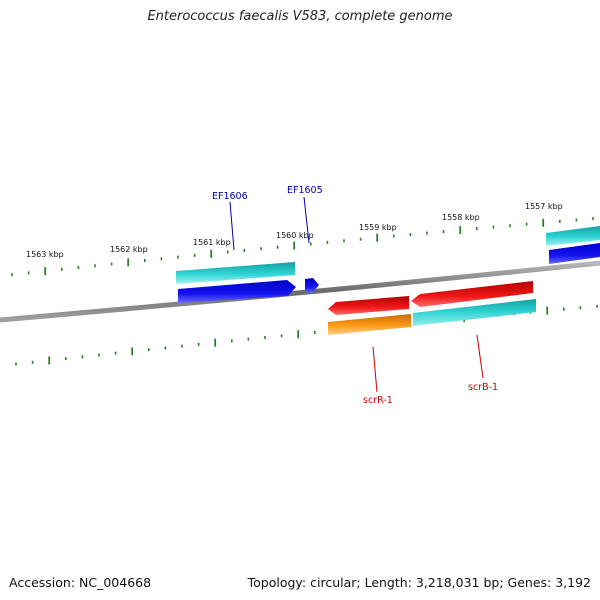  I want to click on accession-text: Accession: NC_004668, so click(80, 582).